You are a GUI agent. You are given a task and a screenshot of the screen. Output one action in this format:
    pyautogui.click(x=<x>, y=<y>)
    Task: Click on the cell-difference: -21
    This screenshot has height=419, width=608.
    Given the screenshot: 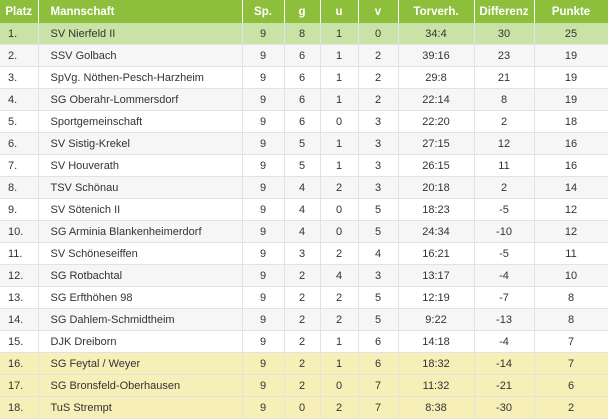 What is the action you would take?
    pyautogui.click(x=504, y=385)
    